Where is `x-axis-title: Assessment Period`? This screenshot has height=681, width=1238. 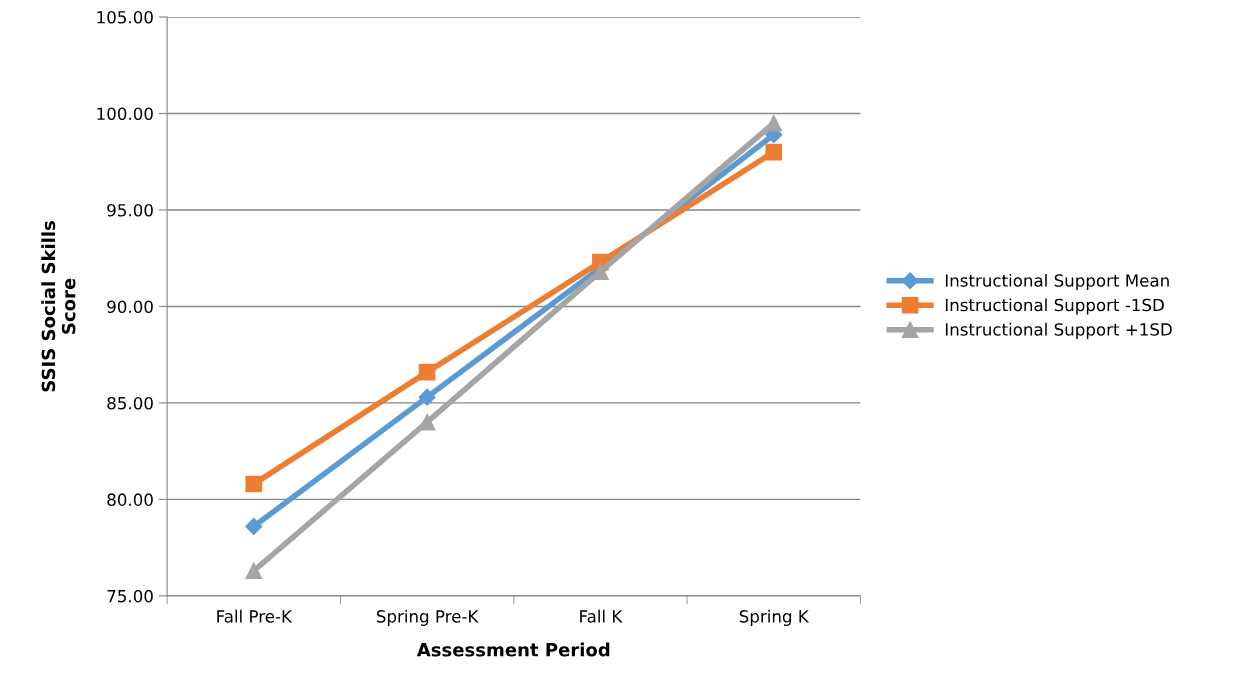 x-axis-title: Assessment Period is located at coordinates (513, 649).